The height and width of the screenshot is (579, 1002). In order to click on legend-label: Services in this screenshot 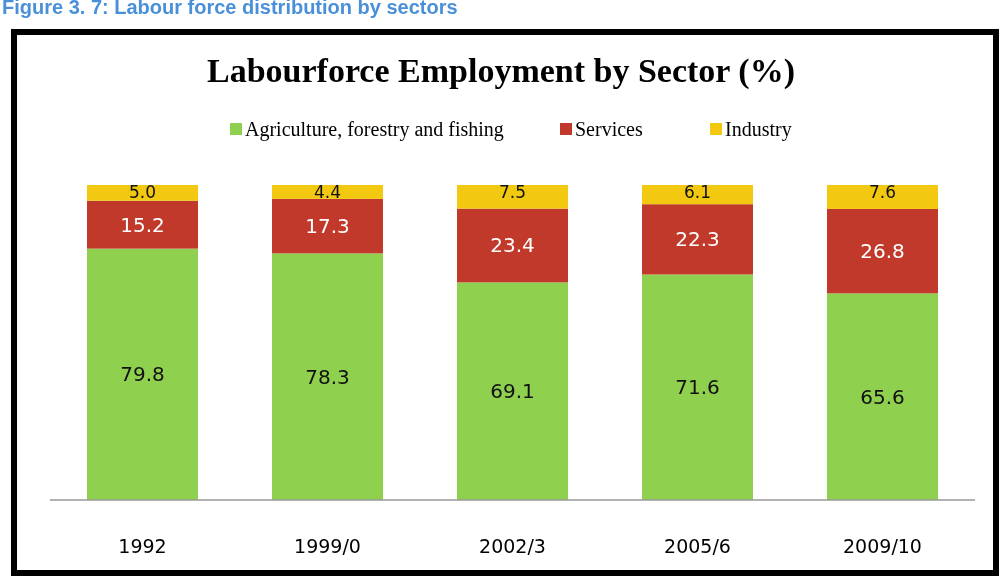, I will do `click(609, 129)`.